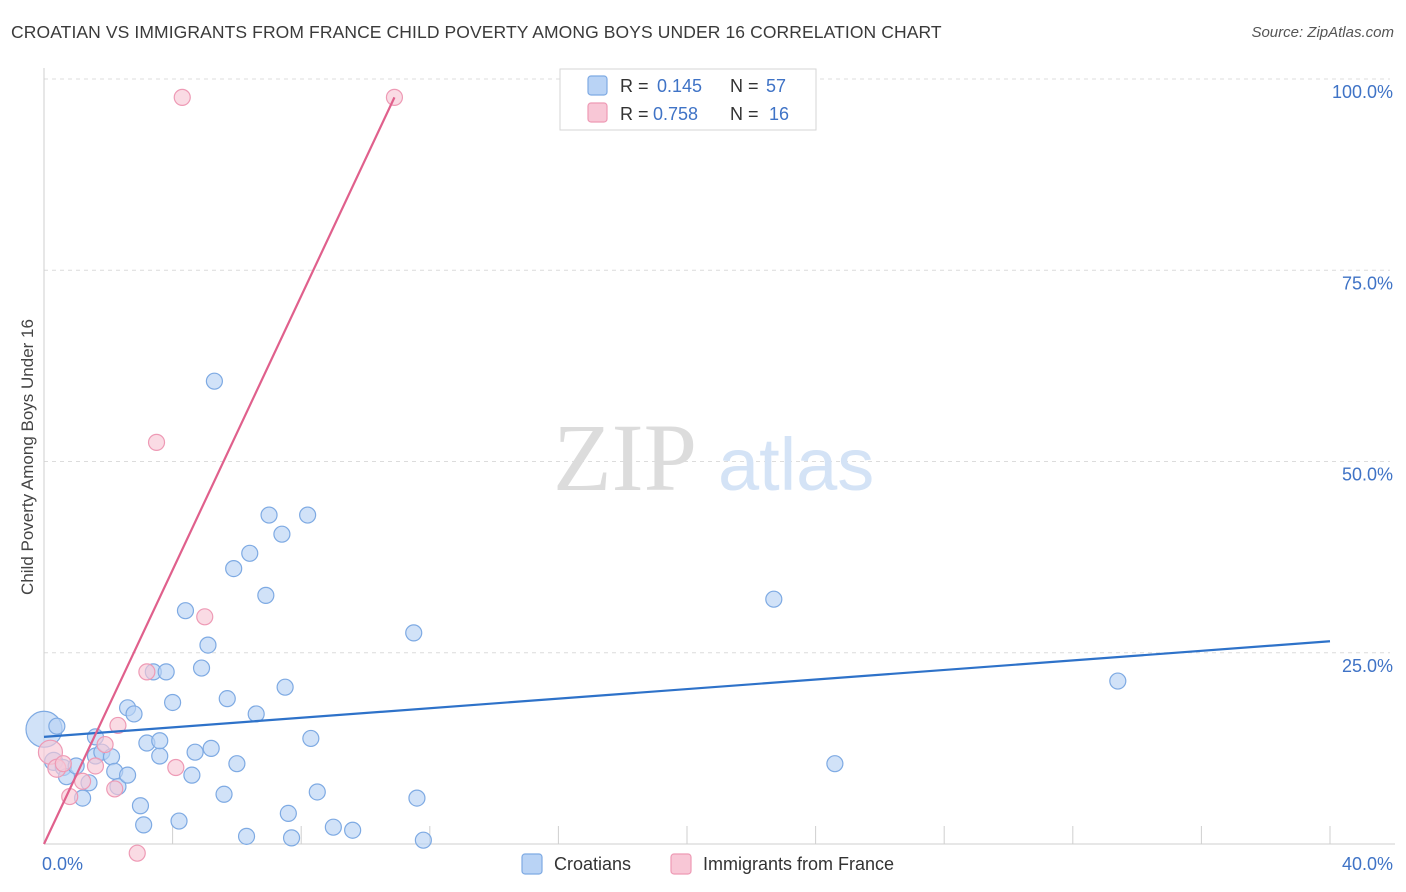 The height and width of the screenshot is (892, 1406). Describe the element at coordinates (687, 689) in the screenshot. I see `croatians-trend-line` at that location.